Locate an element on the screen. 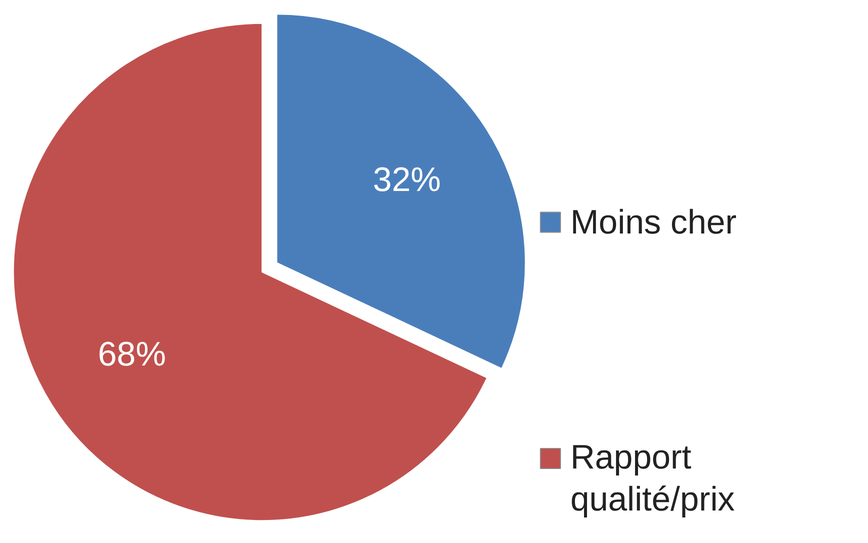 The width and height of the screenshot is (868, 543). data-label: 68% is located at coordinates (132, 355).